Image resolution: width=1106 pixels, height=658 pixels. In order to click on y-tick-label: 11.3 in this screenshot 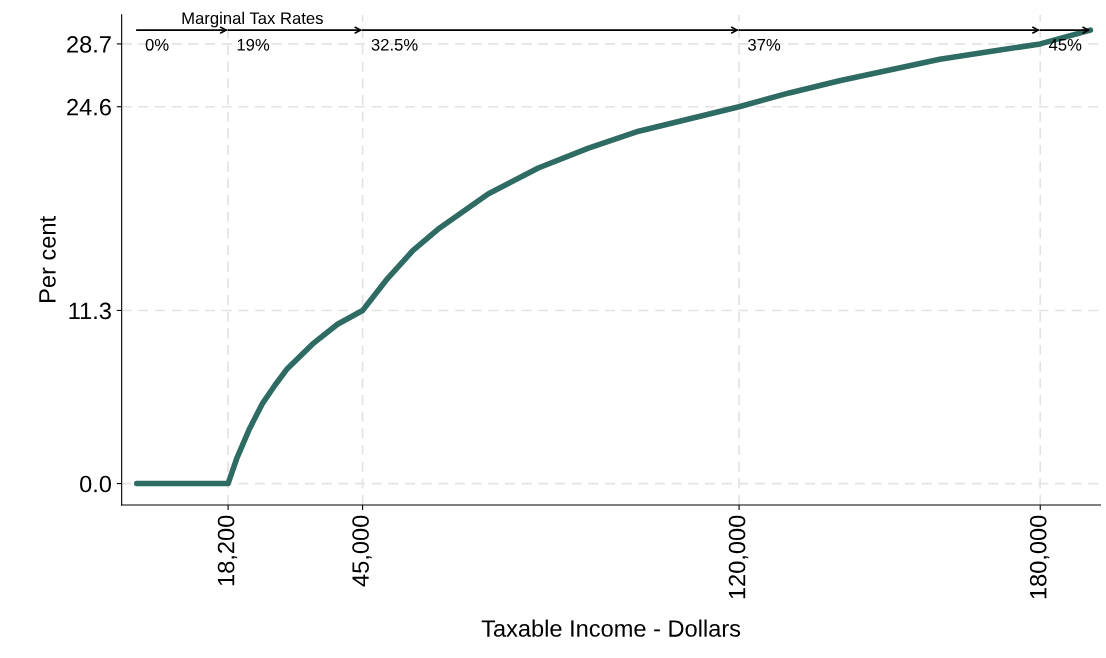, I will do `click(90, 311)`.